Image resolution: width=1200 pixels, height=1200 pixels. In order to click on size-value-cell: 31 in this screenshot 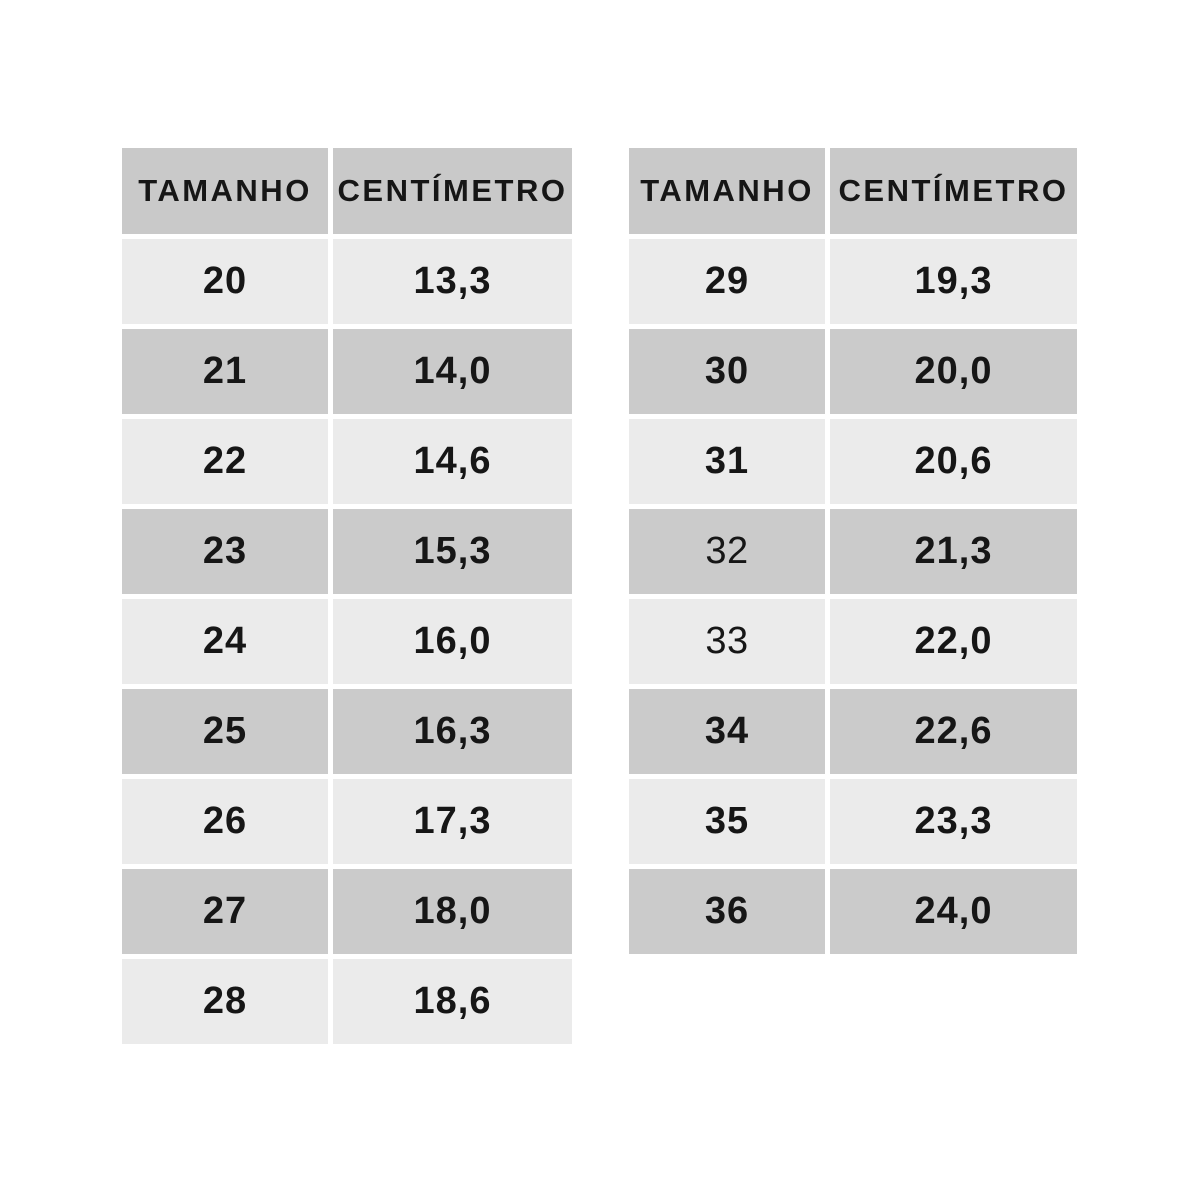, I will do `click(727, 461)`.